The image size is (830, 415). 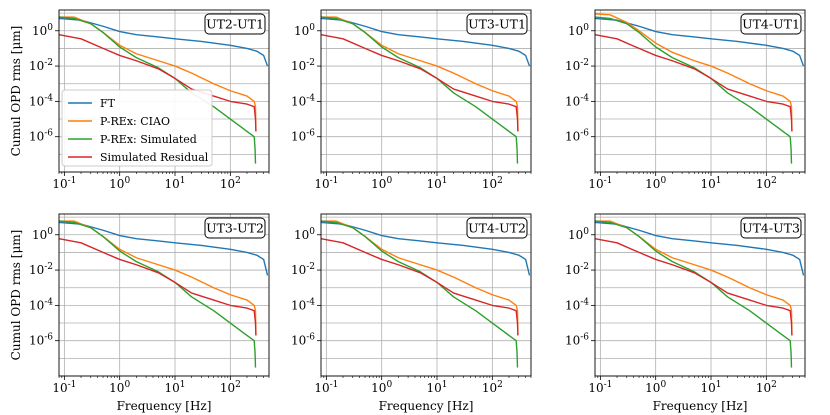 What do you see at coordinates (108, 103) in the screenshot?
I see `legend-label: FT` at bounding box center [108, 103].